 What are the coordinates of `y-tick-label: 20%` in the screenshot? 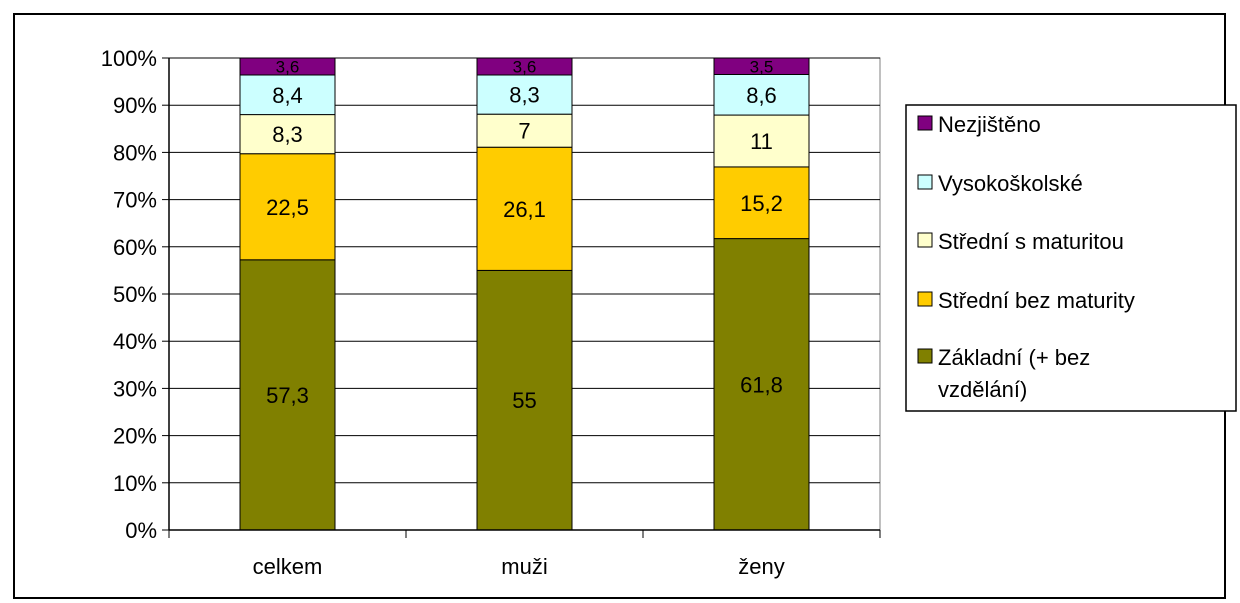 It's located at (135, 436).